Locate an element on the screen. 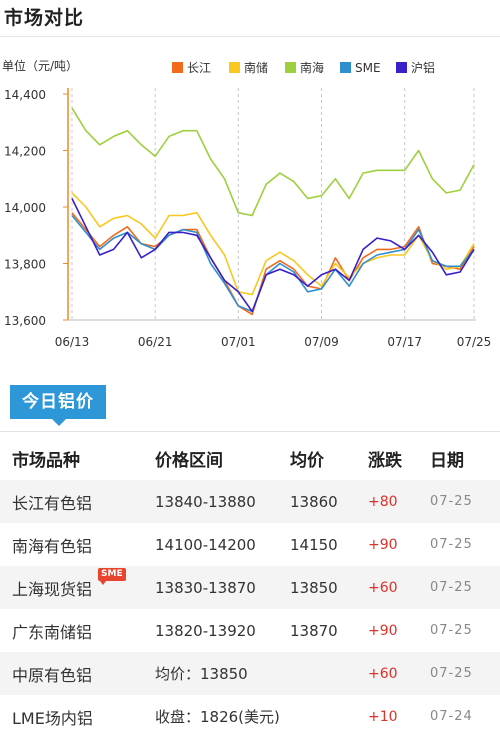 The height and width of the screenshot is (739, 500). table-row: 上海现货铝 SME 13830-13870 13850 +60 07-25 is located at coordinates (250, 587).